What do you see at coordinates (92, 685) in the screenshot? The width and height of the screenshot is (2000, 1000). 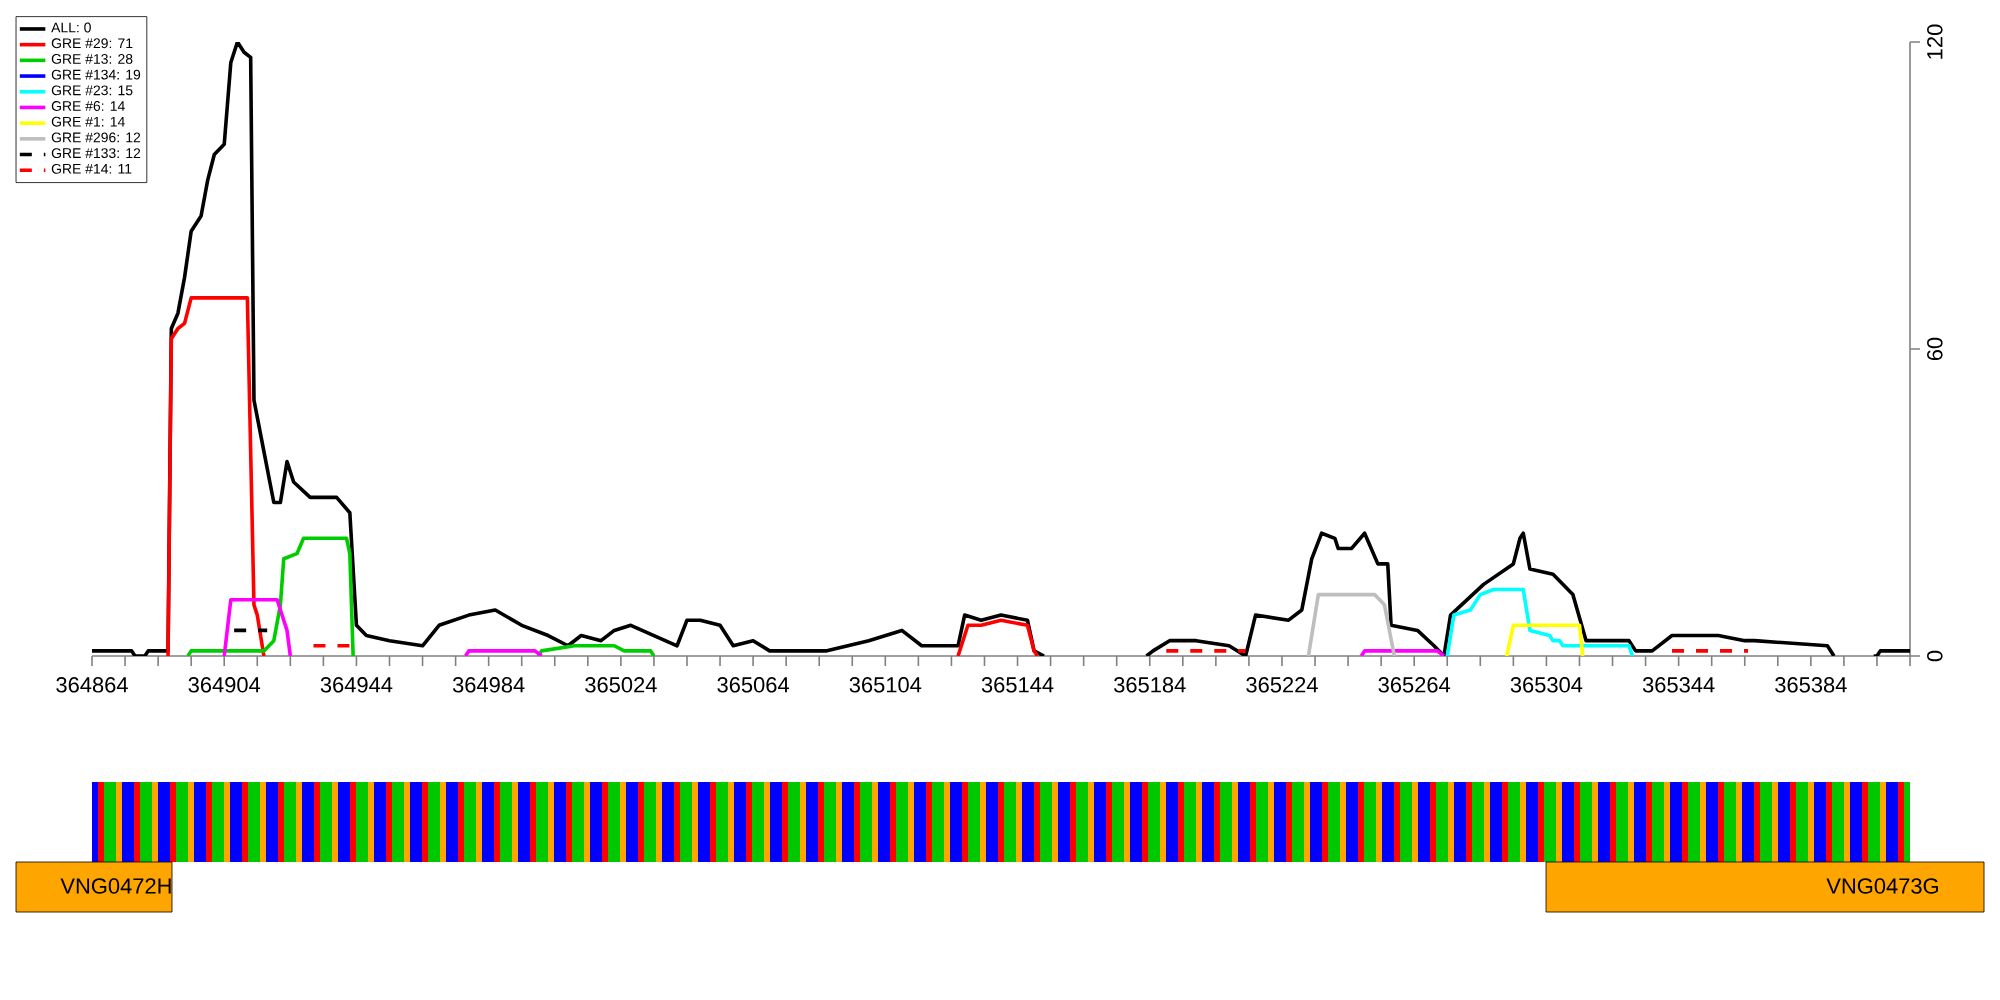 I see `x-tick-label: 364864` at bounding box center [92, 685].